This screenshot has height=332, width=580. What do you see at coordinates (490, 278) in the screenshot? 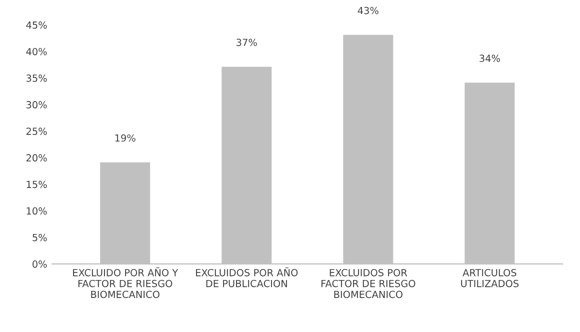
I see `x-tick-label: ARTICULOS UTILIZADOS` at bounding box center [490, 278].